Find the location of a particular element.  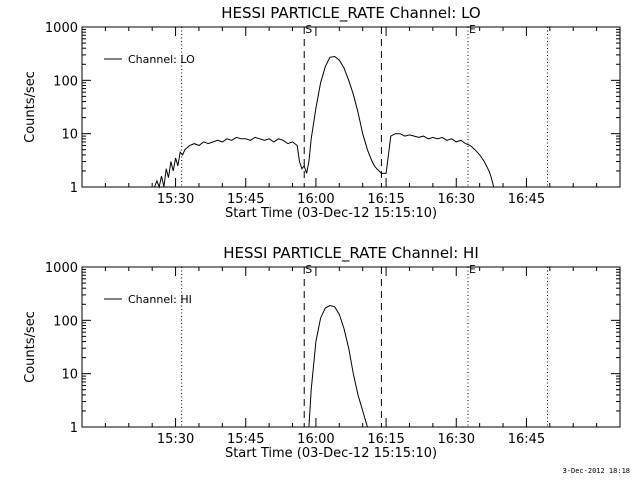

chart-title: HESSI PARTICLE_RATE Channel: HI is located at coordinates (351, 253).